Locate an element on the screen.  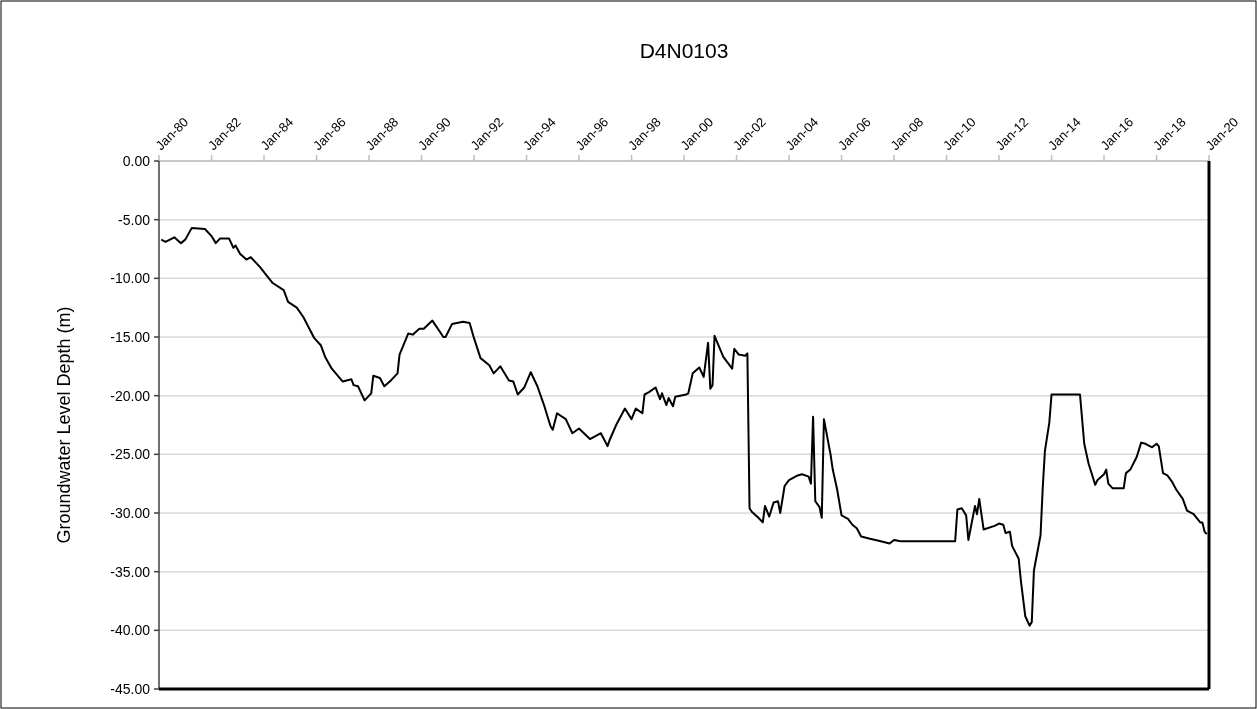
y-tick-label: -40.00 is located at coordinates (130, 630).